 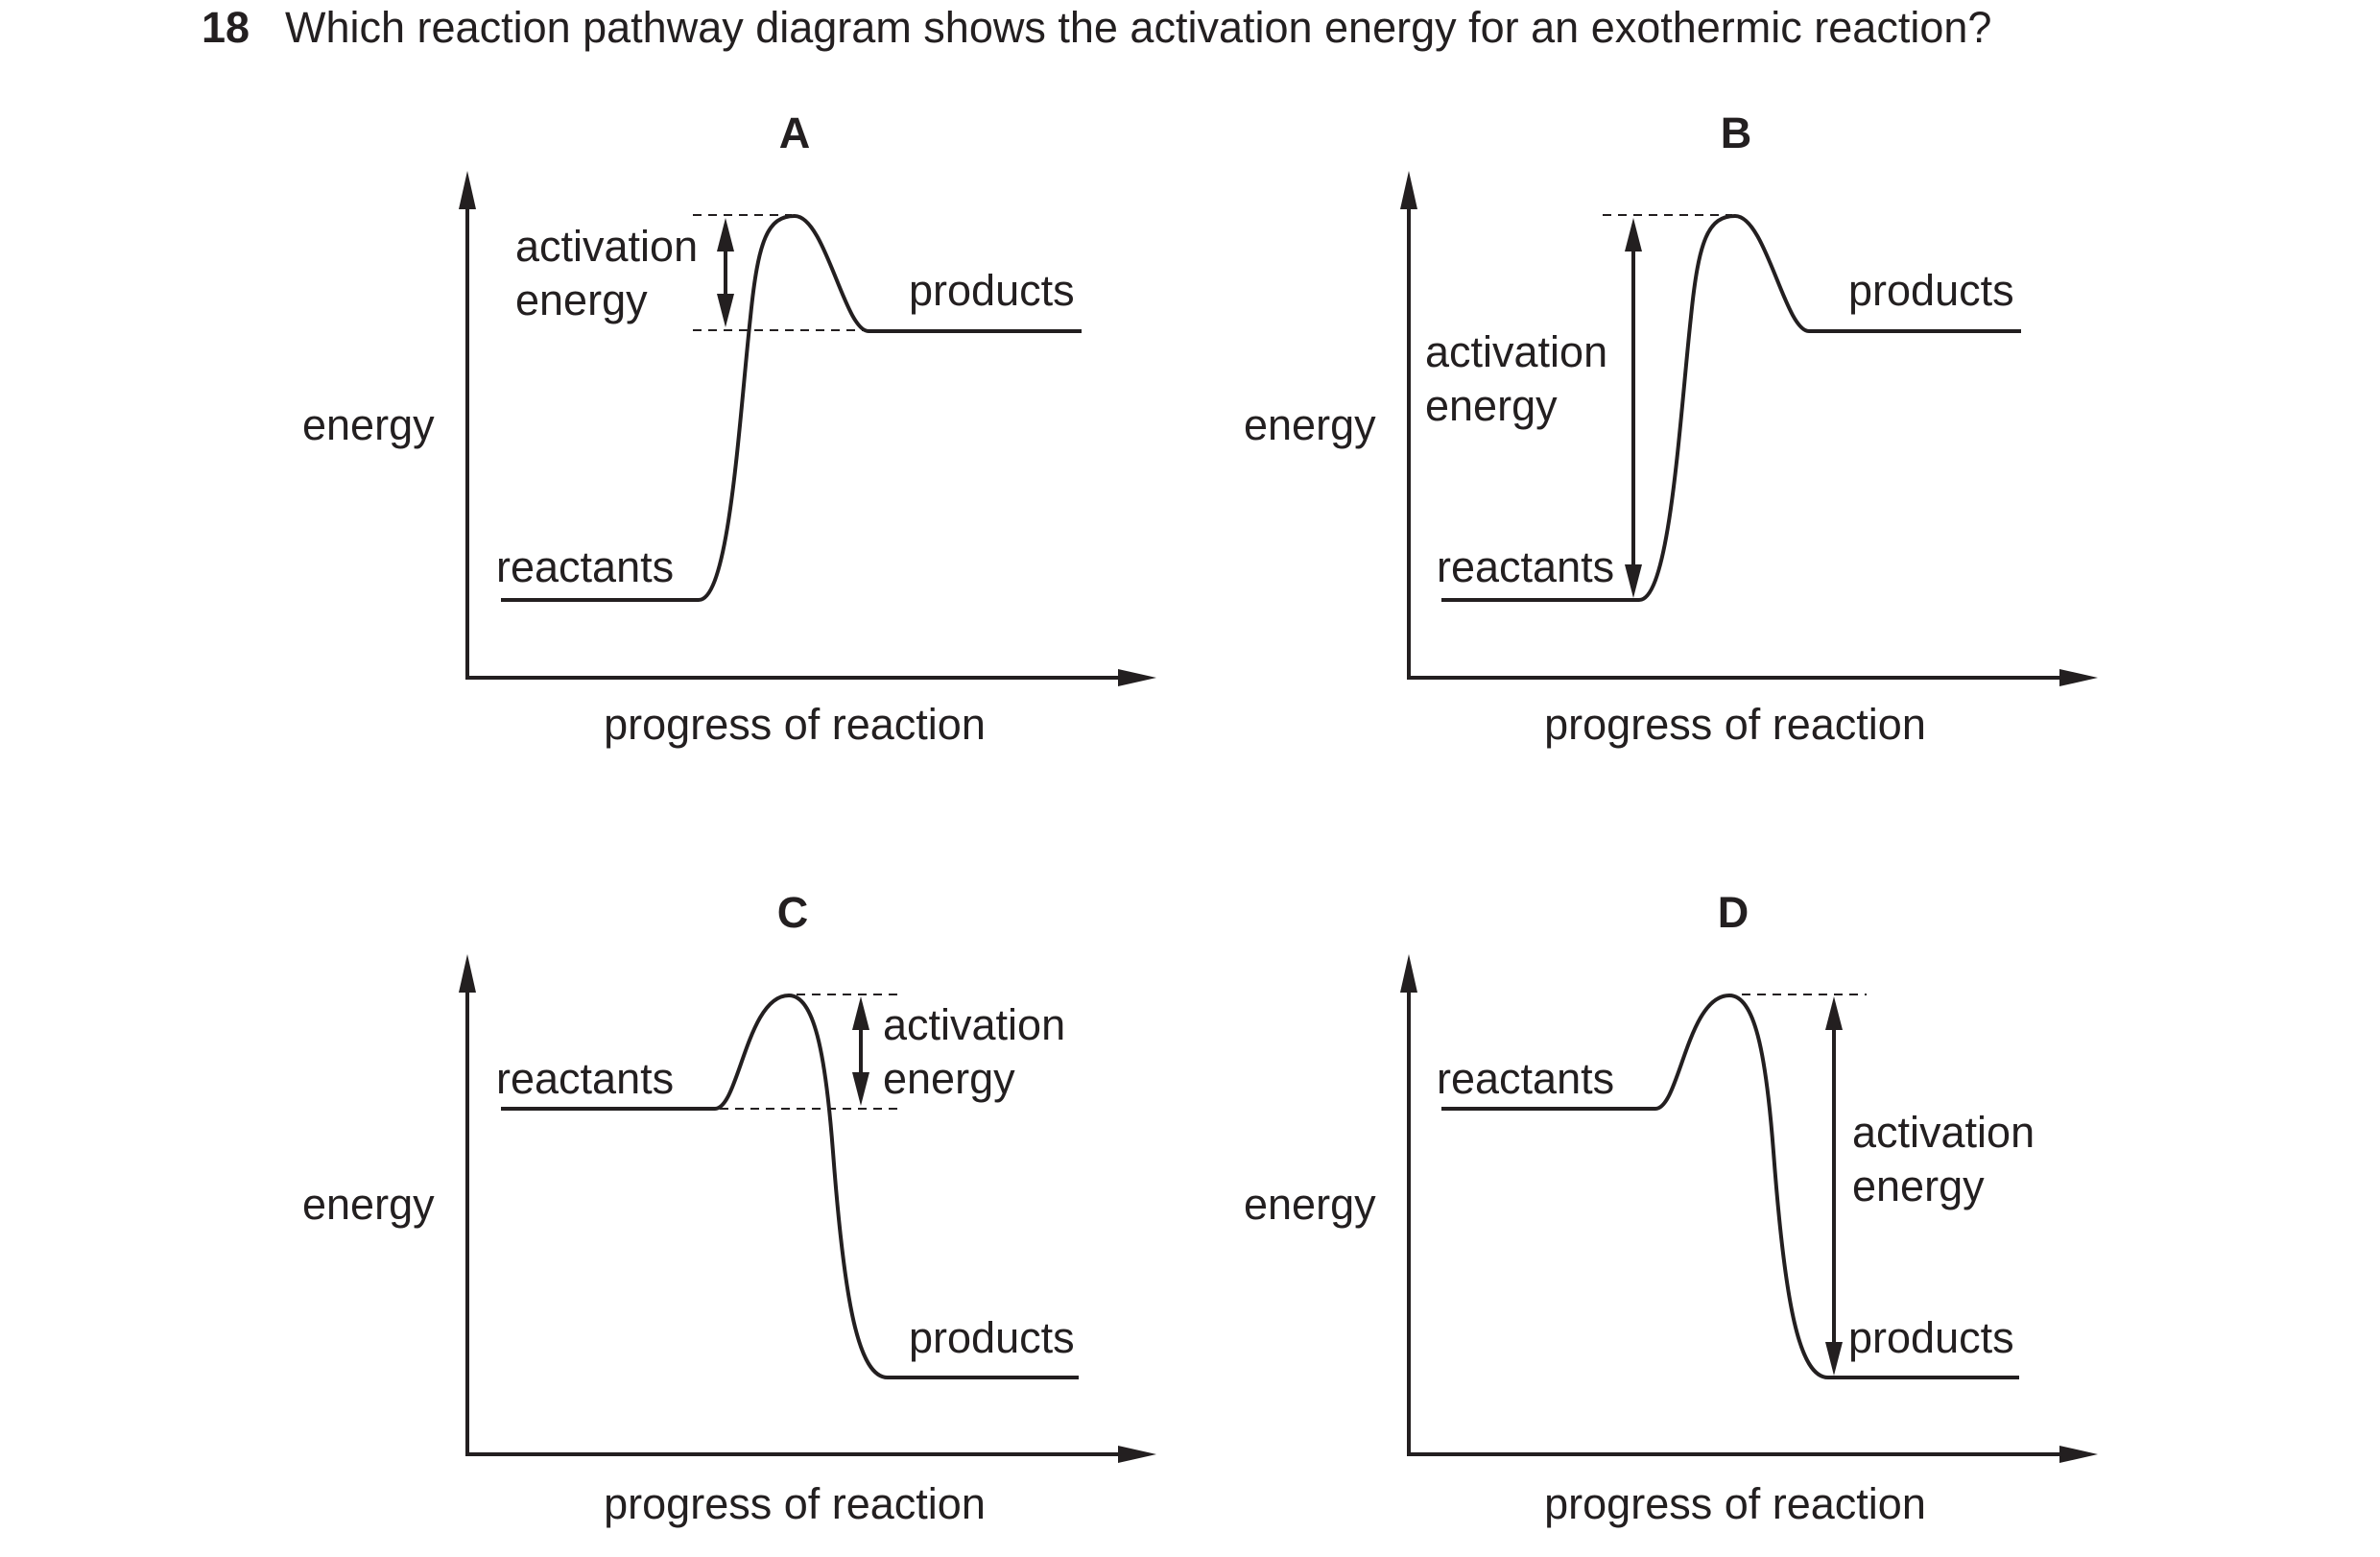 What do you see at coordinates (795, 132) in the screenshot?
I see `option-letter-a: A` at bounding box center [795, 132].